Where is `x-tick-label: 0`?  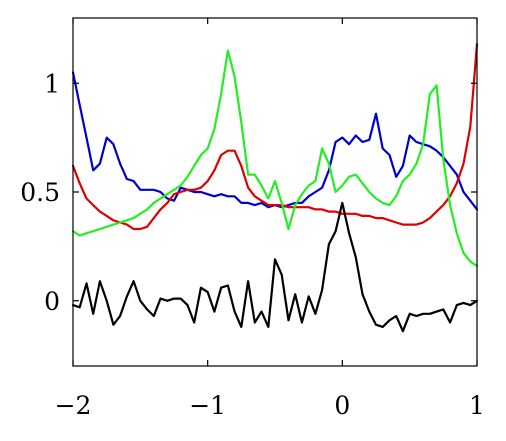
x-tick-label: 0 is located at coordinates (342, 405).